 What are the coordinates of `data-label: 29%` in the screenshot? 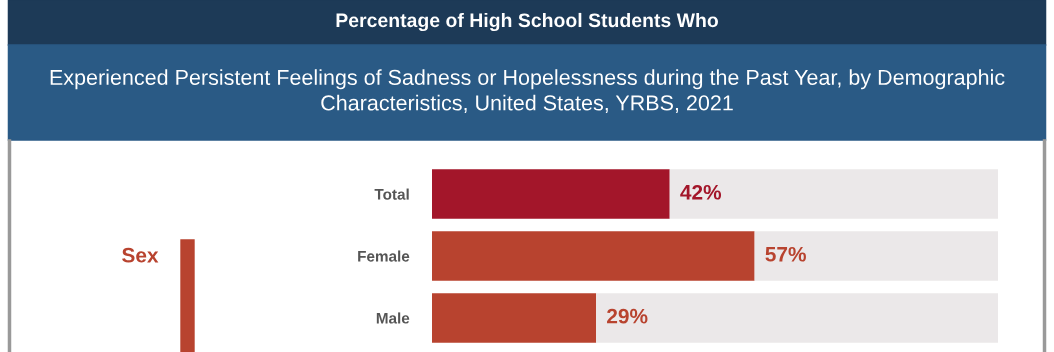 It's located at (627, 316).